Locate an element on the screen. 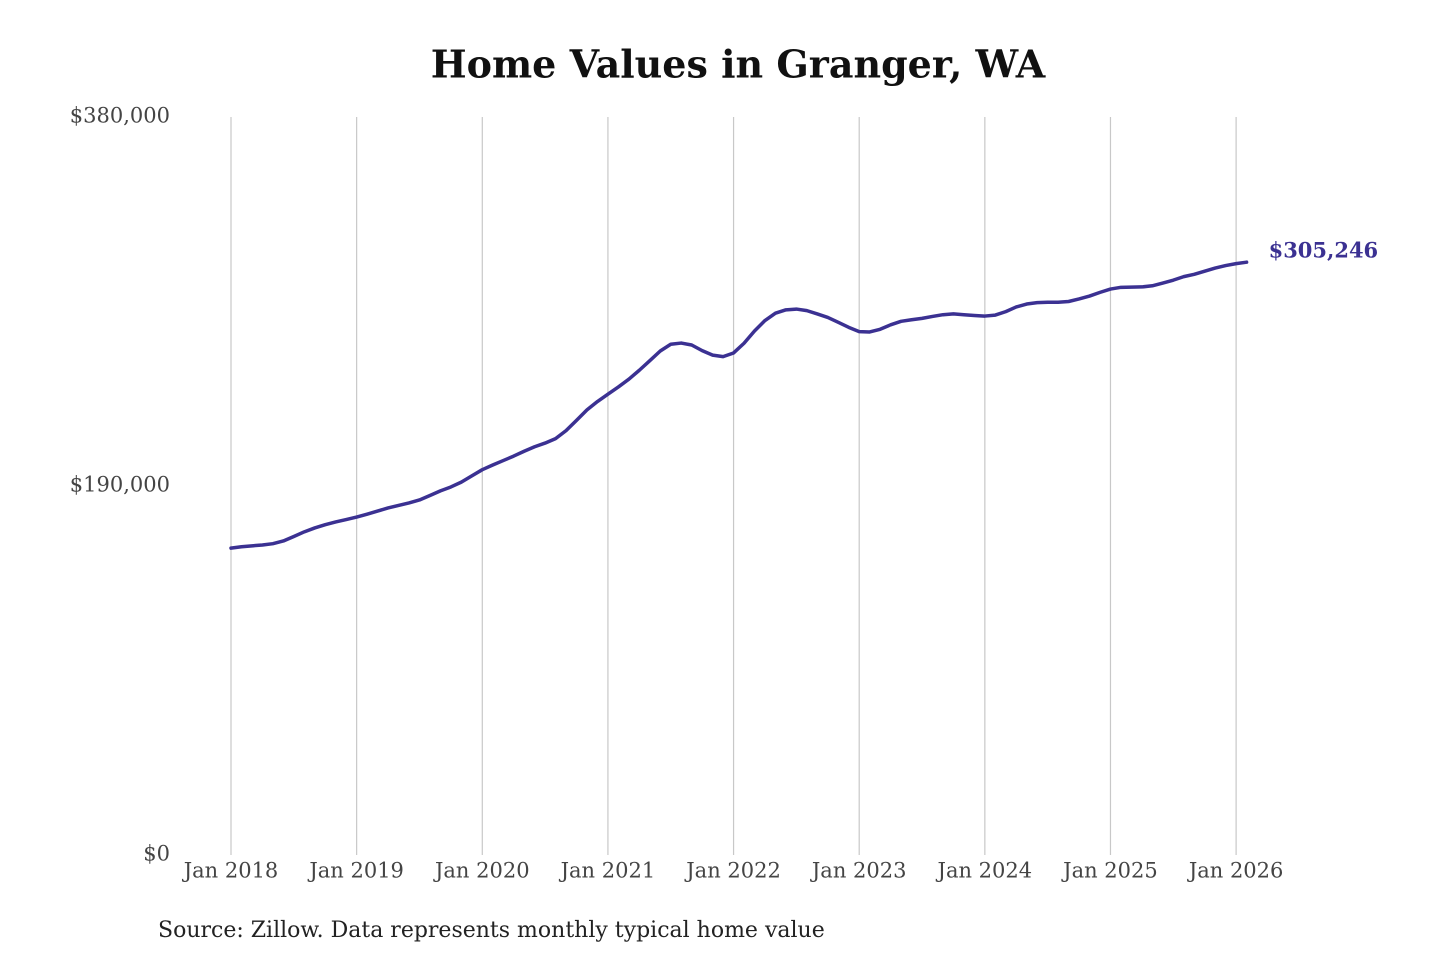  x-tick-label: Jan 2018 is located at coordinates (230, 871).